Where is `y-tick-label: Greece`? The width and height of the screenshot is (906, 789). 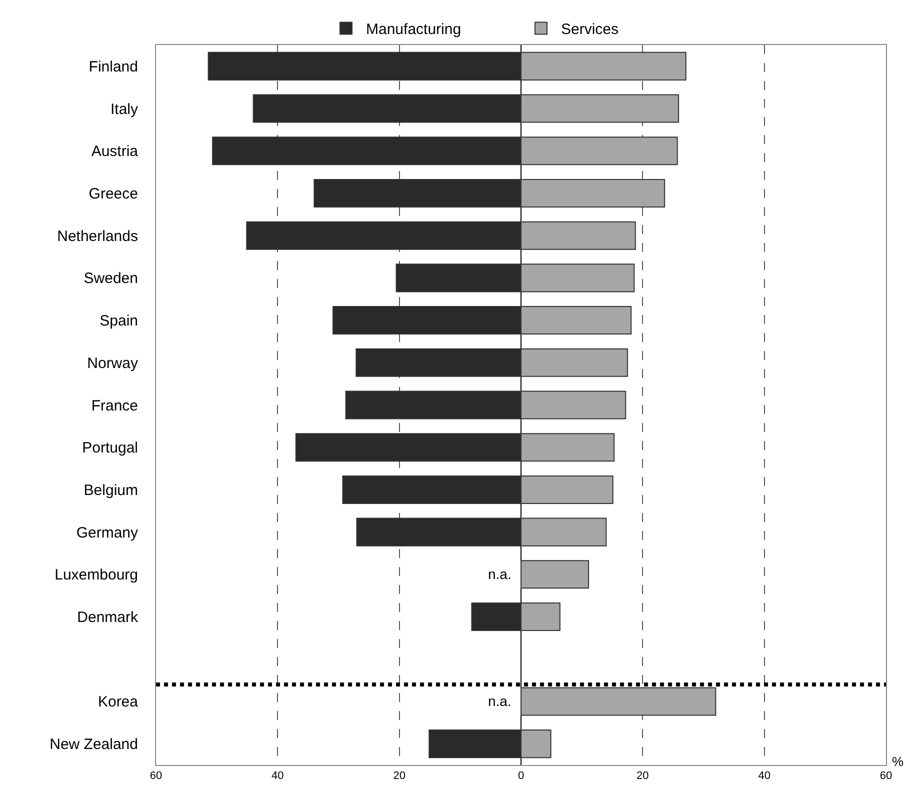
y-tick-label: Greece is located at coordinates (113, 193).